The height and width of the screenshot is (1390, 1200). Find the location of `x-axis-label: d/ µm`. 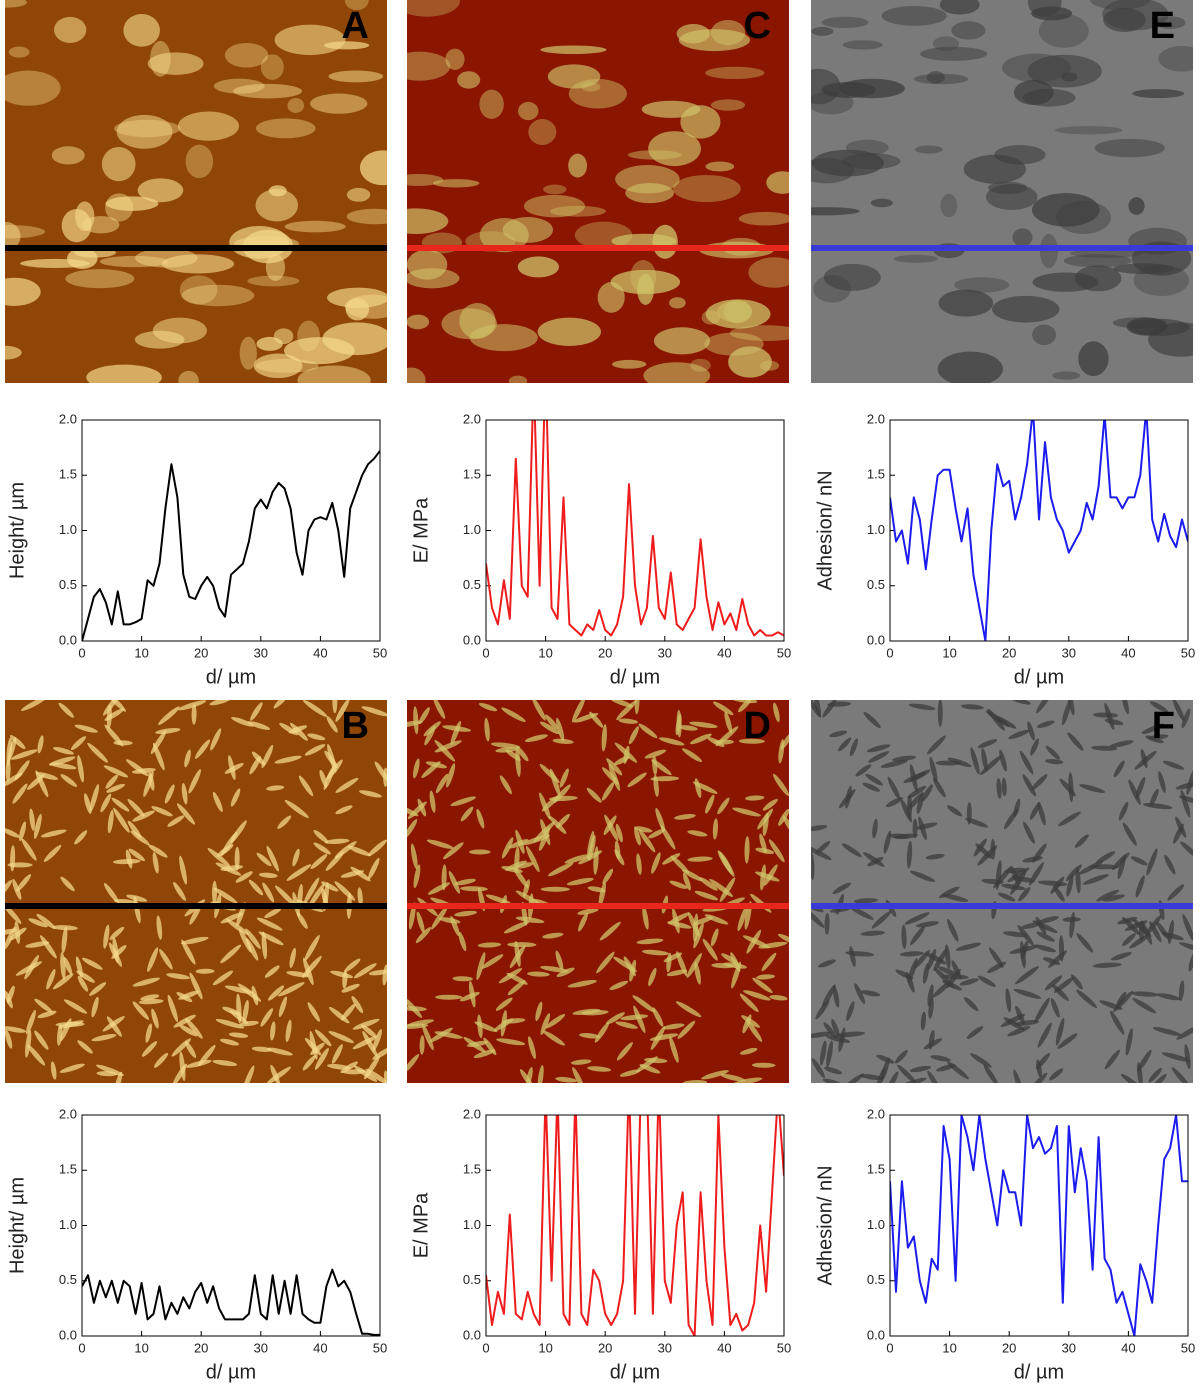

x-axis-label: d/ µm is located at coordinates (1039, 677).